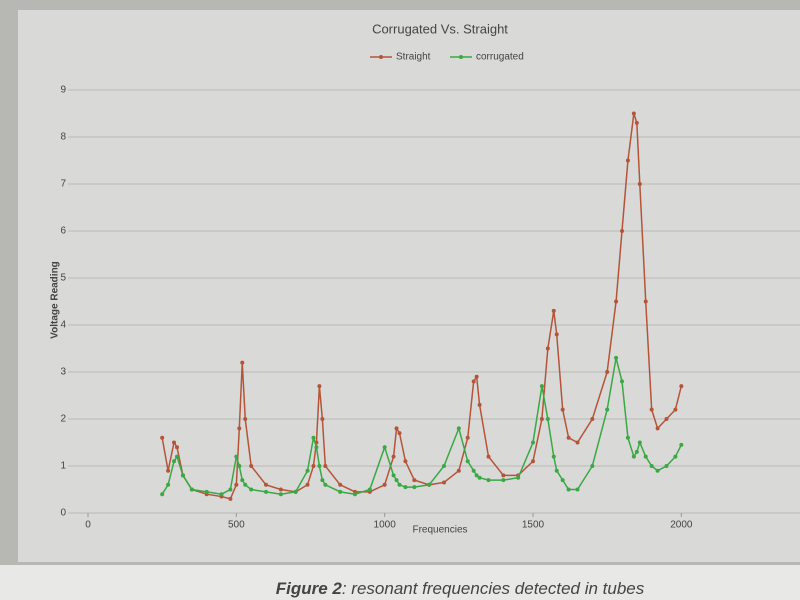 The width and height of the screenshot is (800, 600). I want to click on chart-title: Corrugated Vs. Straight, so click(440, 28).